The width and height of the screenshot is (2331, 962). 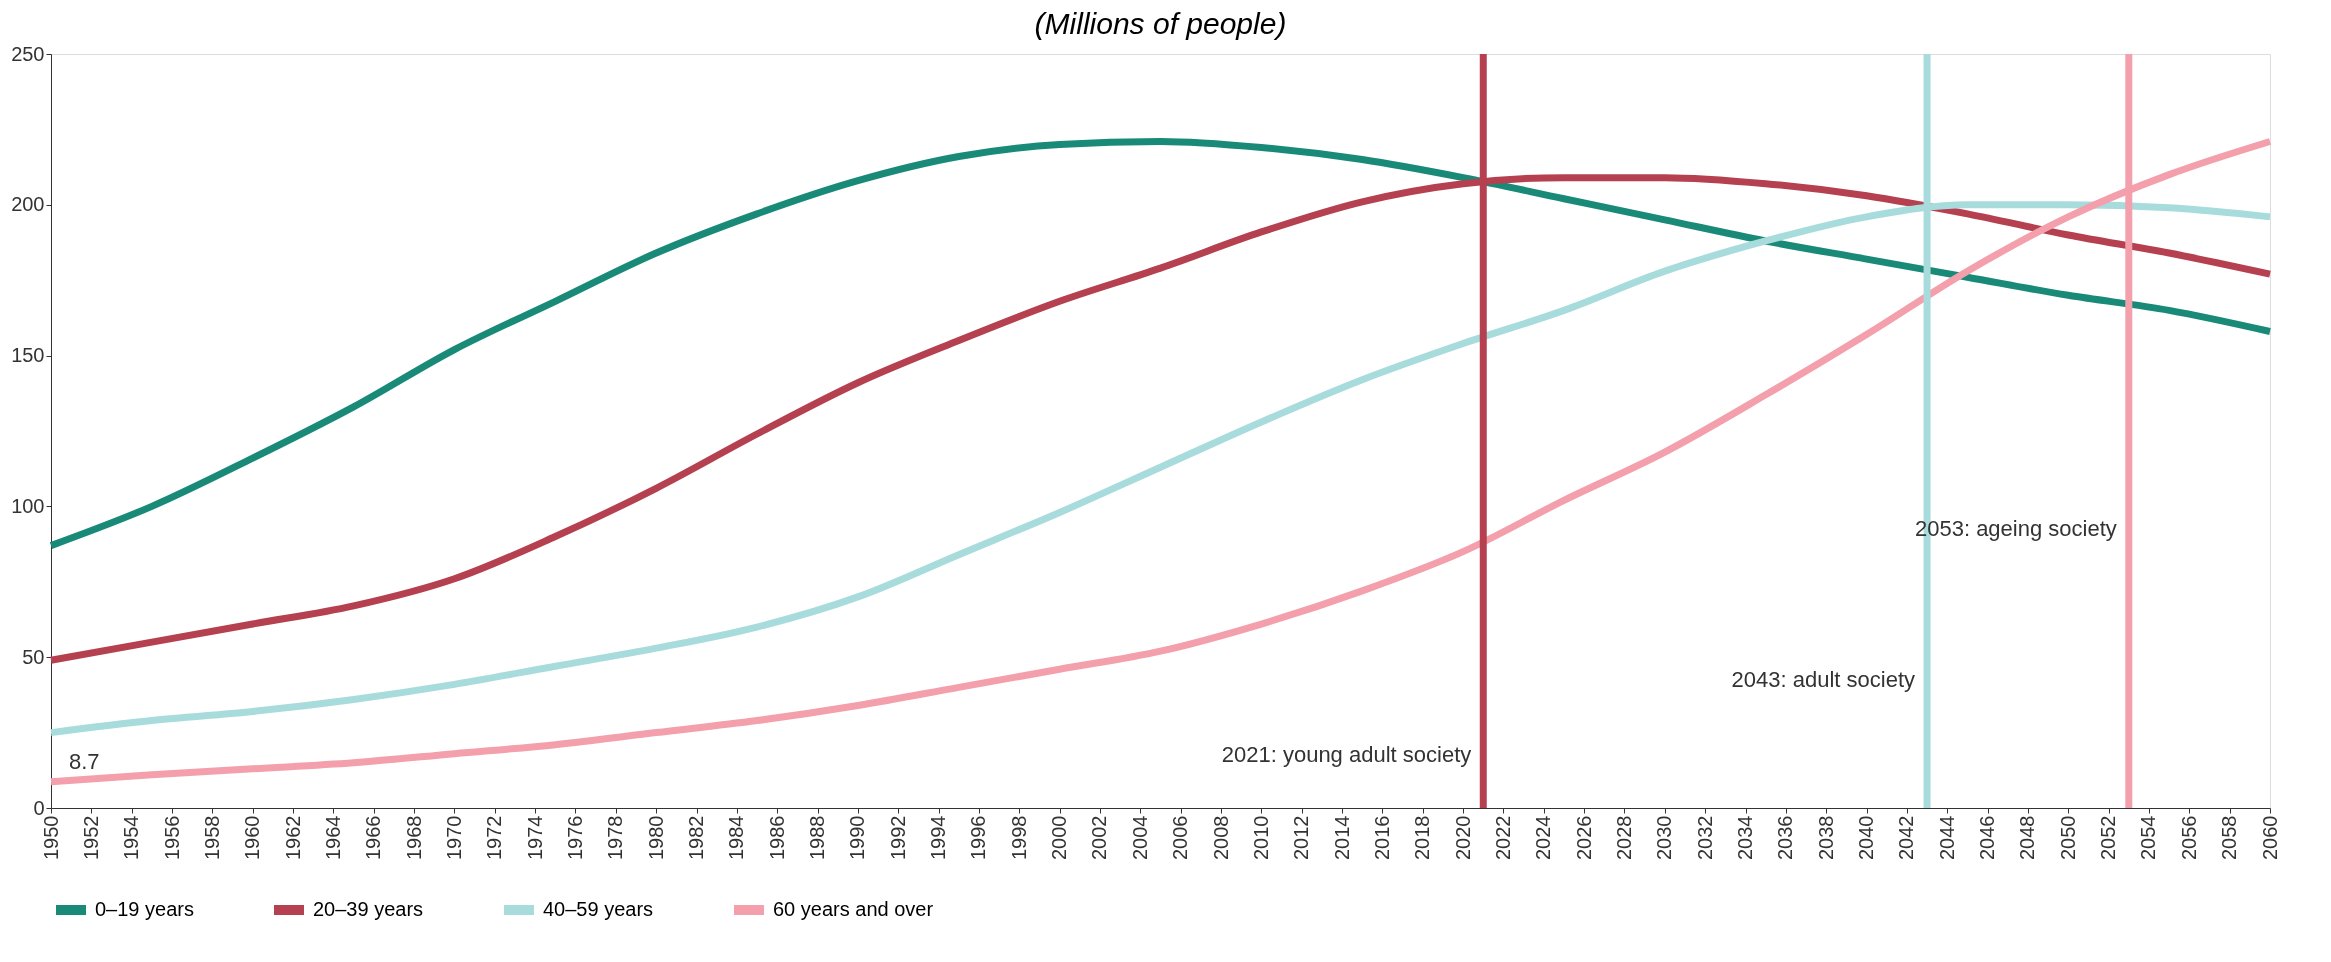 I want to click on x-tick-label: 1990, so click(x=857, y=837).